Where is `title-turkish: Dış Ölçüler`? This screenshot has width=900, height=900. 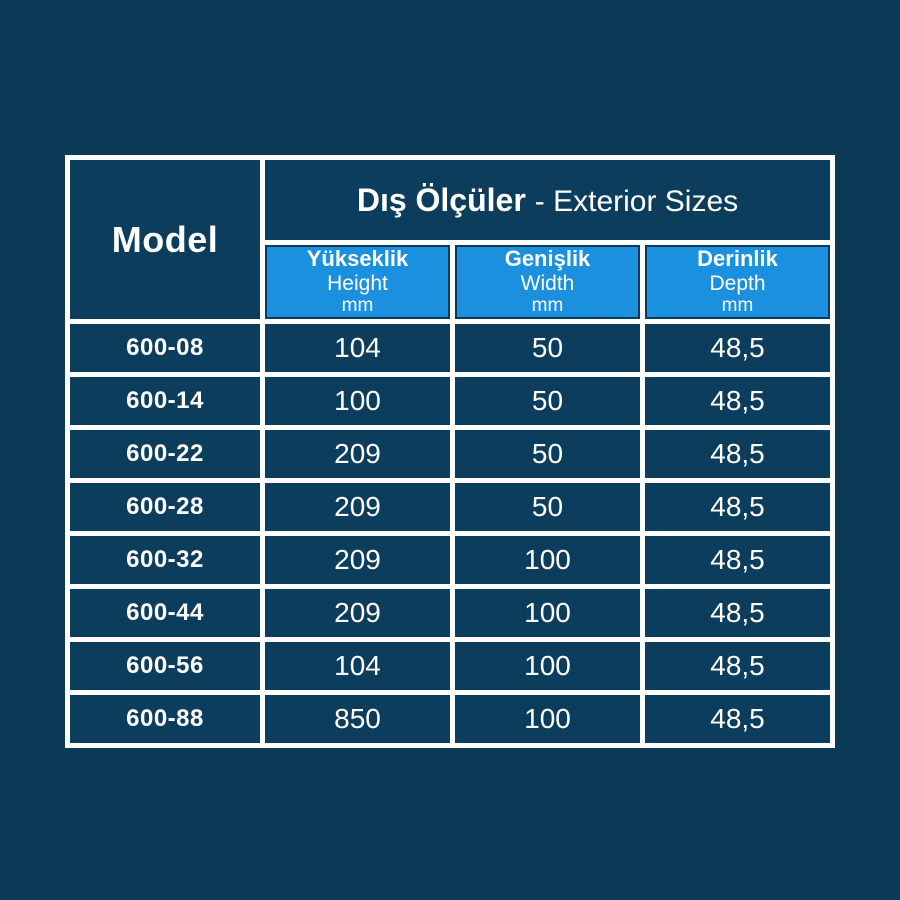 title-turkish: Dış Ölçüler is located at coordinates (441, 199).